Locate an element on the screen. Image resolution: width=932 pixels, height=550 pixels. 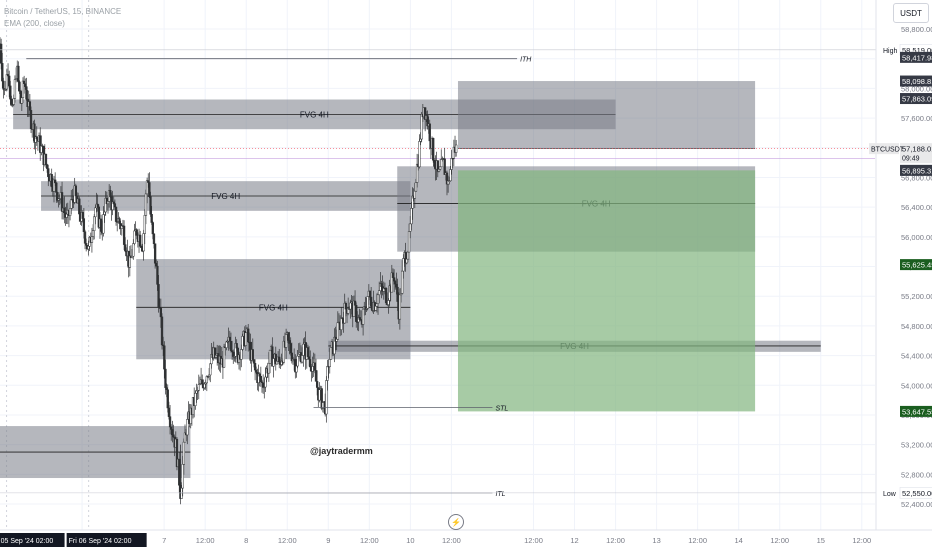
time-tick-label: 12 is located at coordinates (574, 540).